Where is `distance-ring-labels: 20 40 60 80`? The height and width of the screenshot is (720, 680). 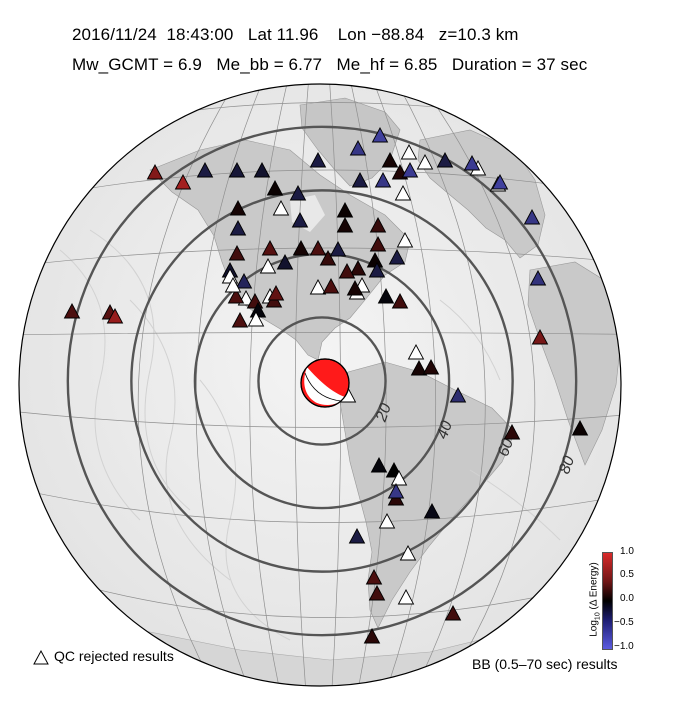
distance-ring-labels: 20 40 60 80 is located at coordinates (476, 438).